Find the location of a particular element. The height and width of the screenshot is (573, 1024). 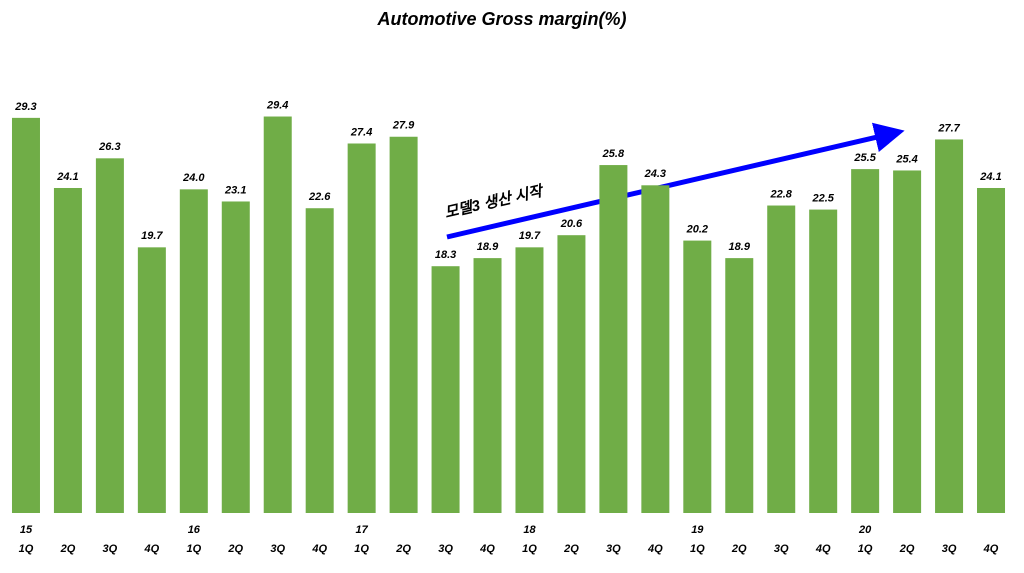

data-label: 22.6 is located at coordinates (319, 197).